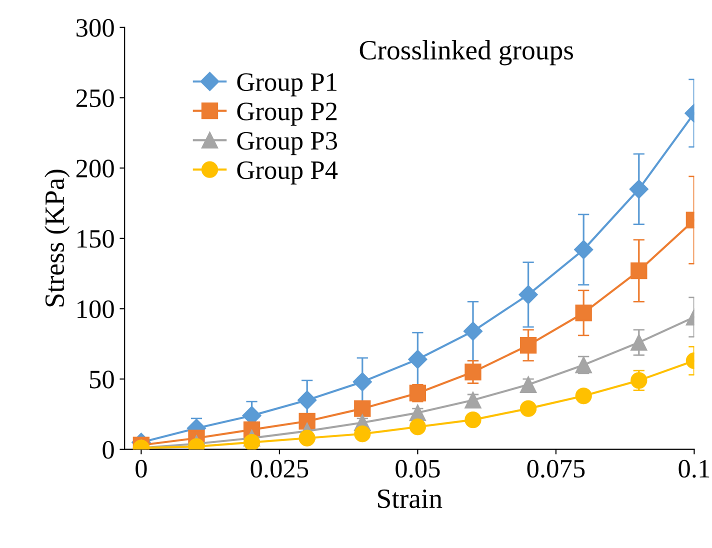 This screenshot has height=548, width=712. I want to click on x-tick-label: 0, so click(141, 469).